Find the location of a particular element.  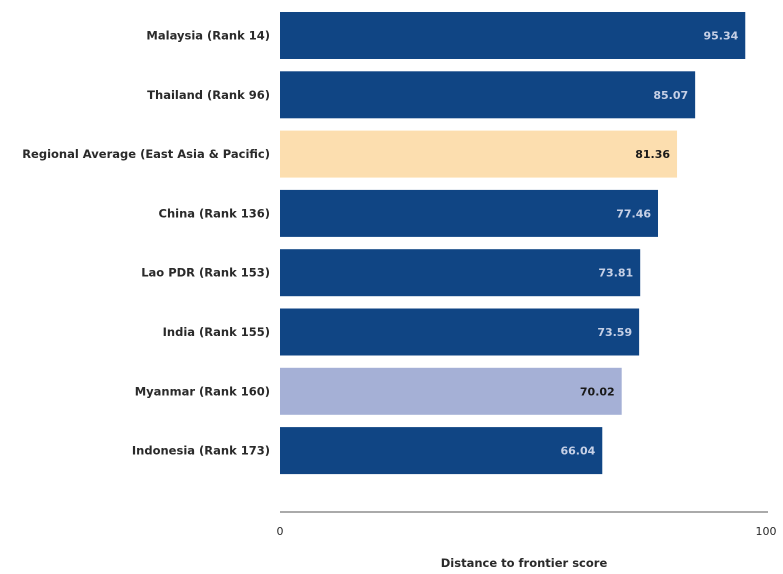

value-label-2: 81.36 is located at coordinates (652, 154).